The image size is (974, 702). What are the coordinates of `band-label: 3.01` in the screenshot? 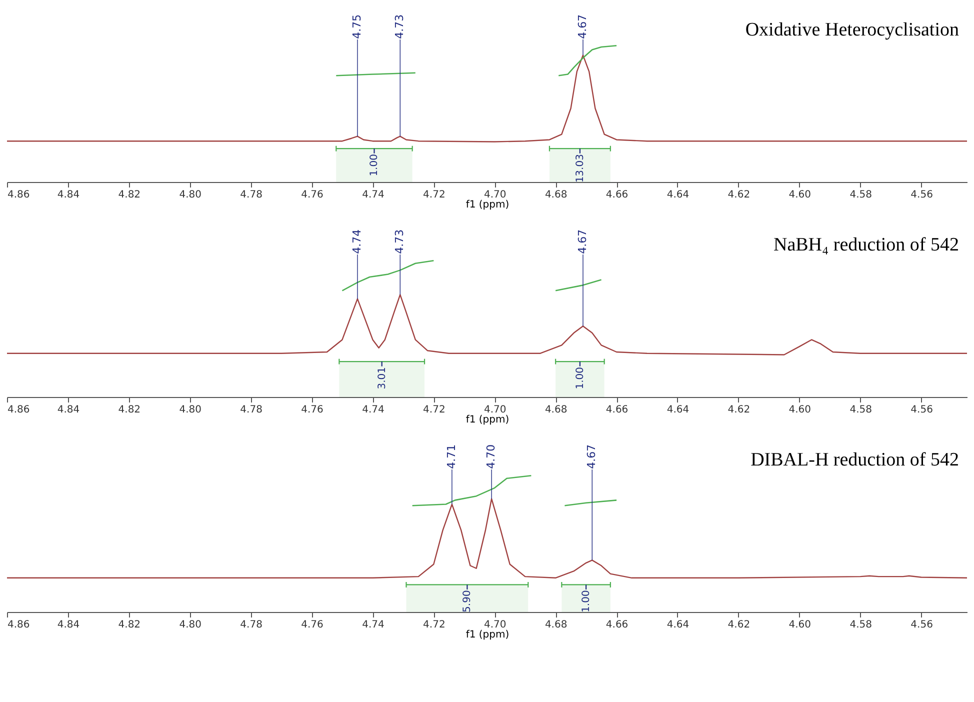 It's located at (382, 378).